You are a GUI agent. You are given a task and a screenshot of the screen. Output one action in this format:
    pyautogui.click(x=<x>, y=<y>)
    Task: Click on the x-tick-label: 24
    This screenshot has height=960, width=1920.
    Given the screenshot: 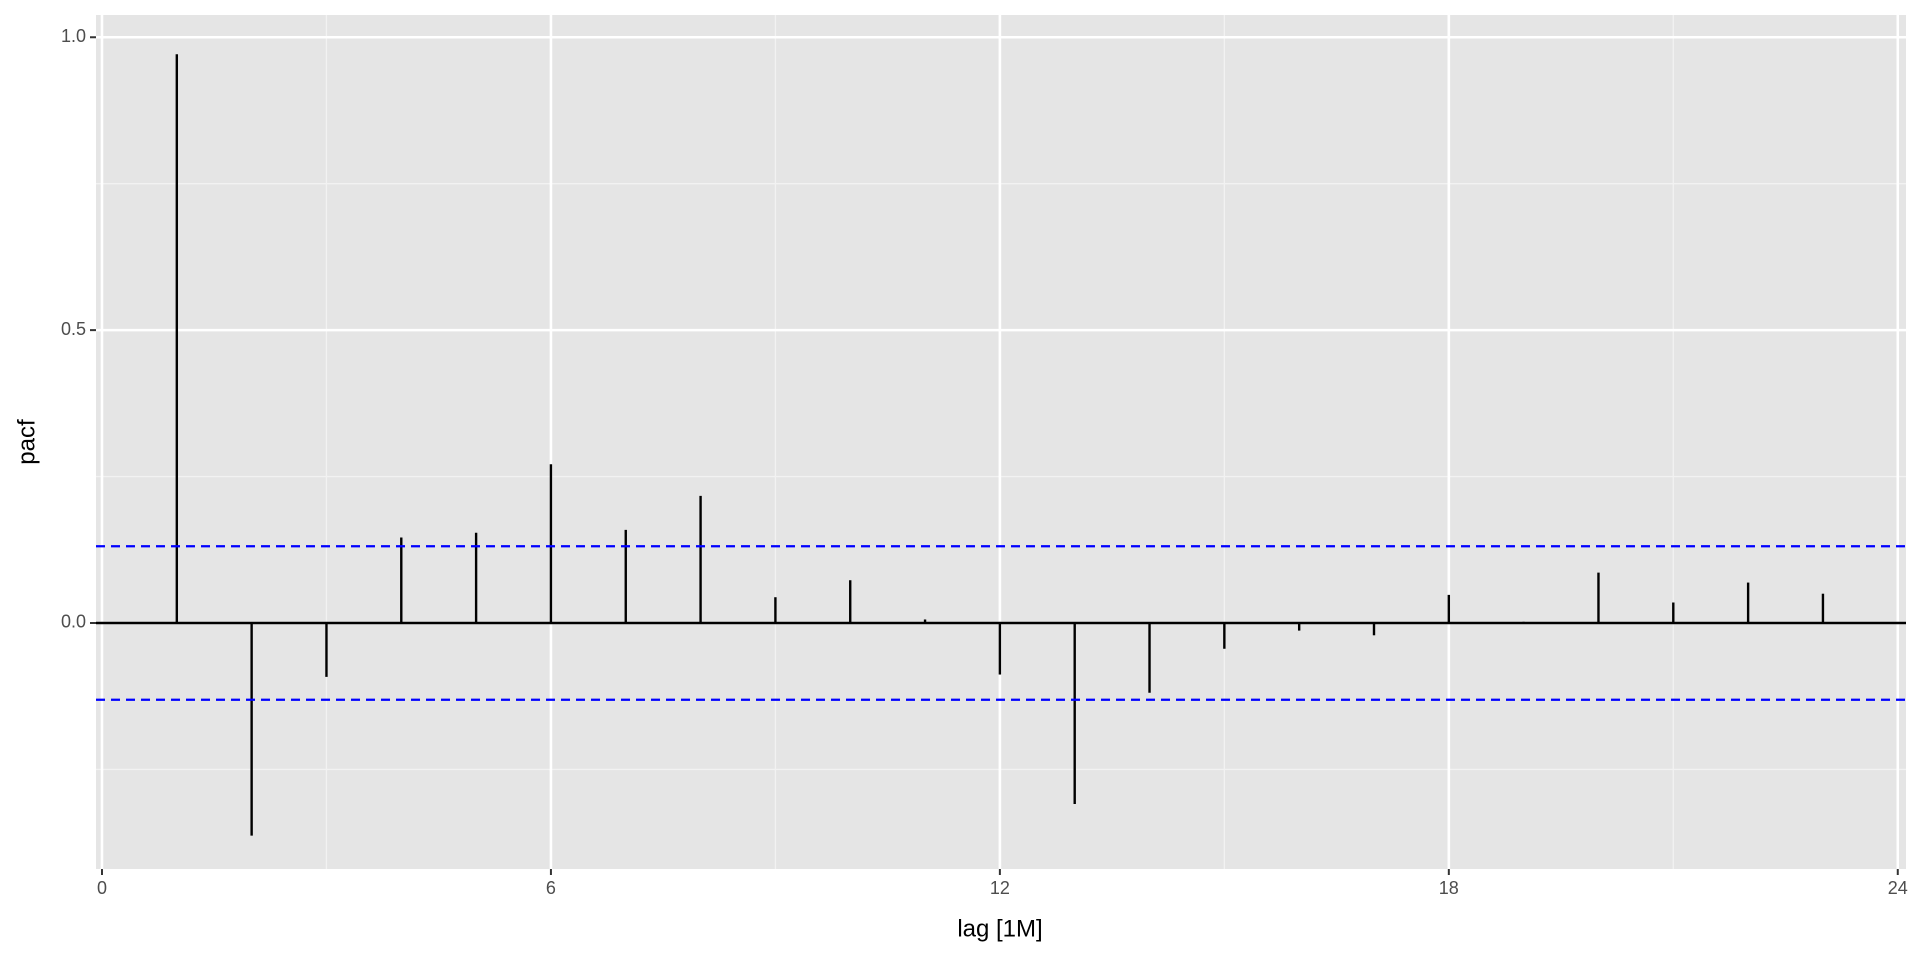 What is the action you would take?
    pyautogui.click(x=1898, y=888)
    